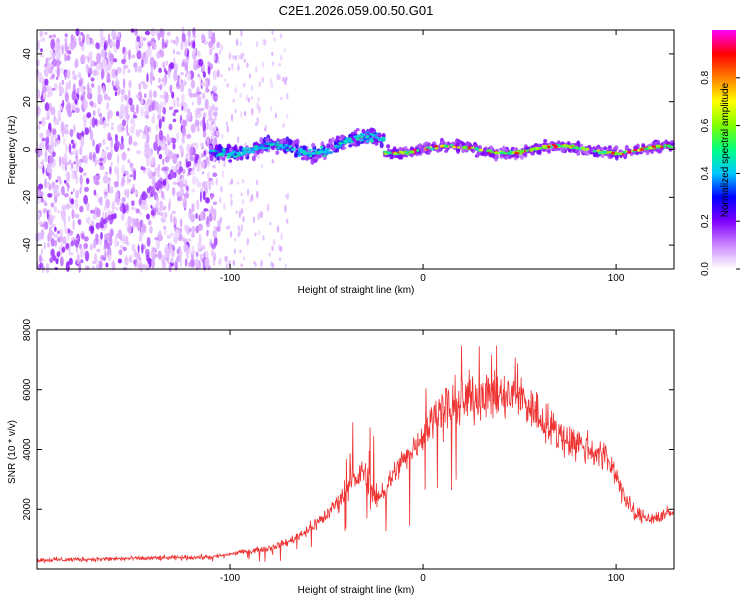 This screenshot has width=750, height=600. I want to click on x-tick-label: -100, so click(230, 578).